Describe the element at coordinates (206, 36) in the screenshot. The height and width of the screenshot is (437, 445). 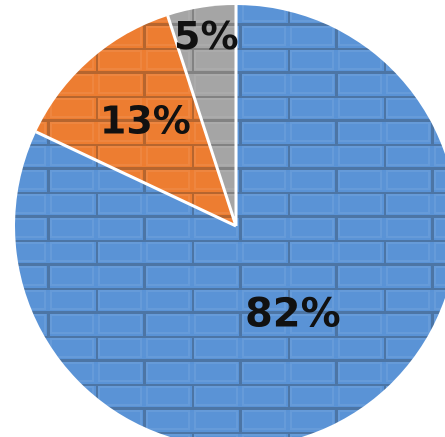
I see `slice-label: 5%` at that location.